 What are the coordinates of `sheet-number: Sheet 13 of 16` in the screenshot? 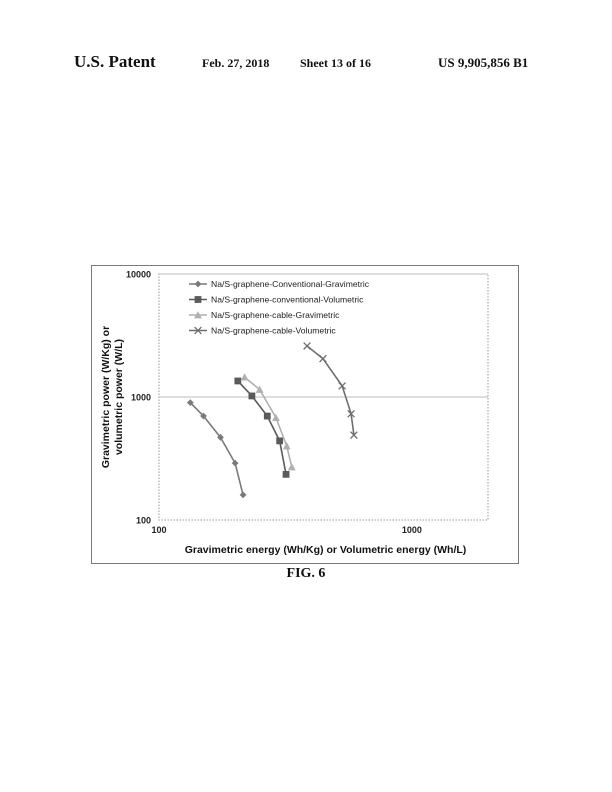 It's located at (335, 63).